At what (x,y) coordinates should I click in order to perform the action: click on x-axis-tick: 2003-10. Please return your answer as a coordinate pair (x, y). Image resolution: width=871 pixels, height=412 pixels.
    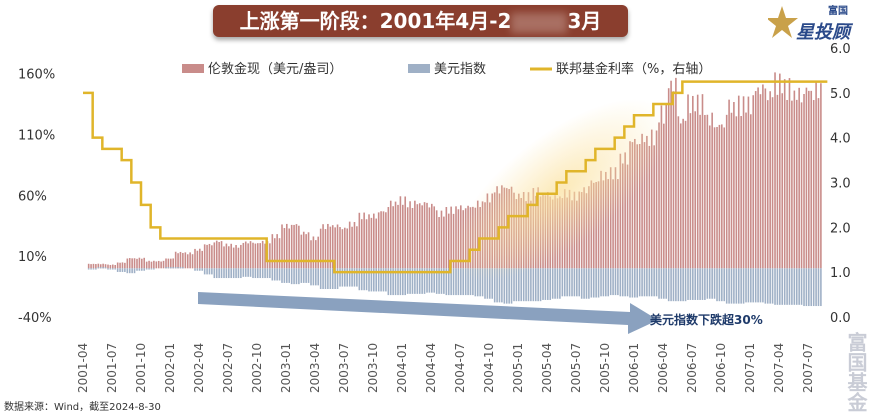
    Looking at the image, I should click on (373, 368).